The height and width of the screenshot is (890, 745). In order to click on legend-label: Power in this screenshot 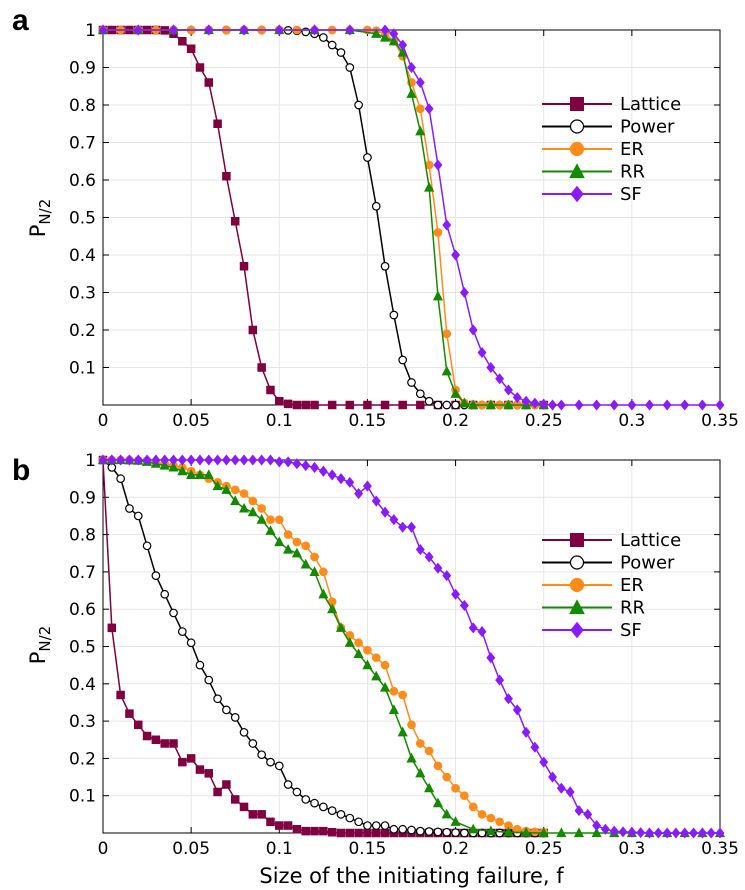, I will do `click(647, 563)`.